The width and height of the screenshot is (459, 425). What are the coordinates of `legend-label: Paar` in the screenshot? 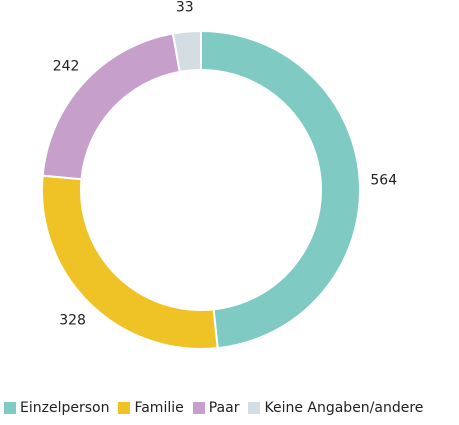 It's located at (224, 408).